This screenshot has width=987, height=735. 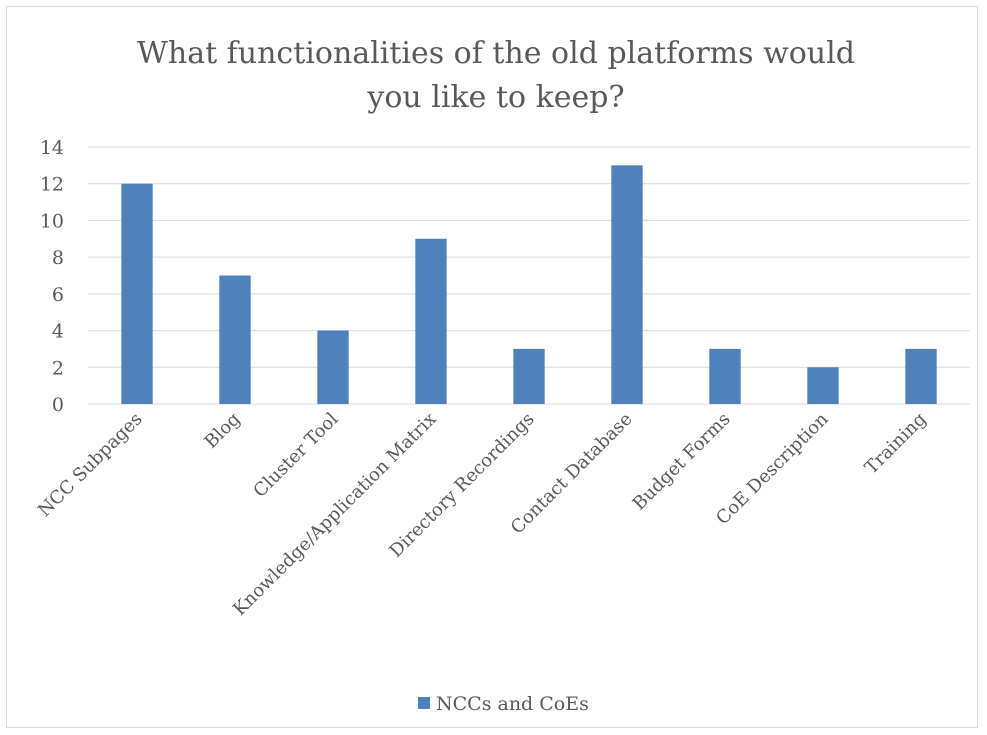 I want to click on y-tick-label: 0, so click(x=58, y=405).